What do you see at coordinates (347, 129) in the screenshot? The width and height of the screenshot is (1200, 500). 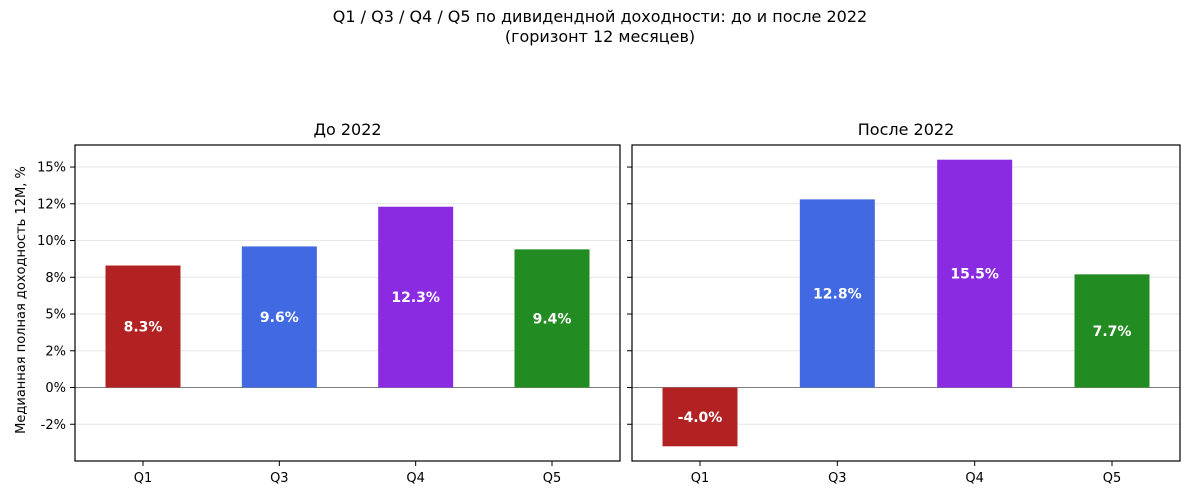 I see `panel-title-before: До 2022` at bounding box center [347, 129].